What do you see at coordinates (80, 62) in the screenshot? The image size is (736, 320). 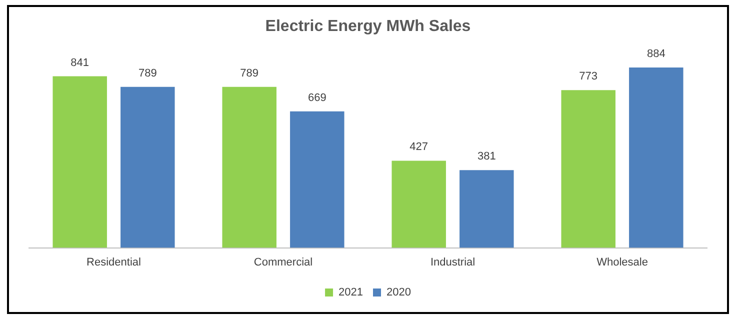 I see `data-label: 841` at bounding box center [80, 62].